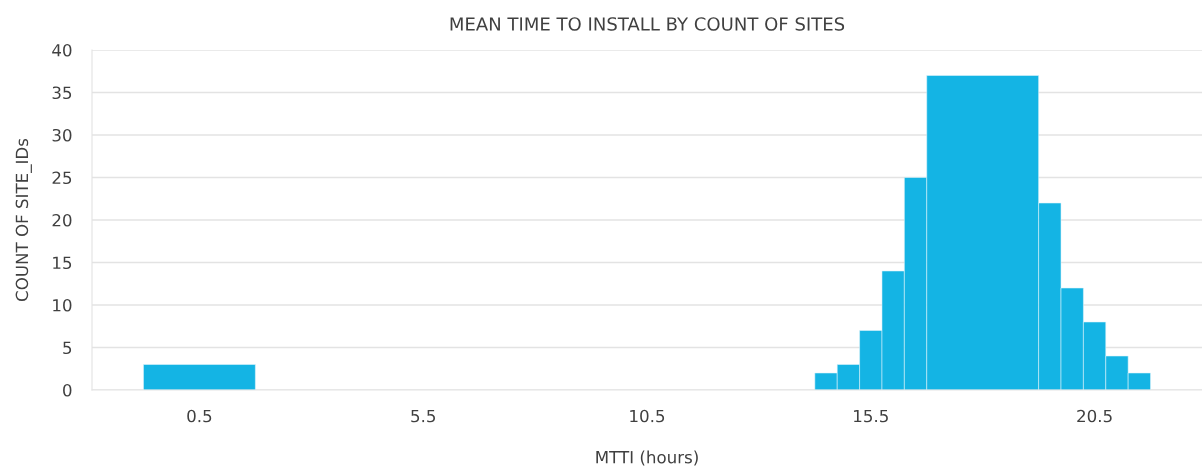  I want to click on y-tick-label: 15, so click(62, 263).